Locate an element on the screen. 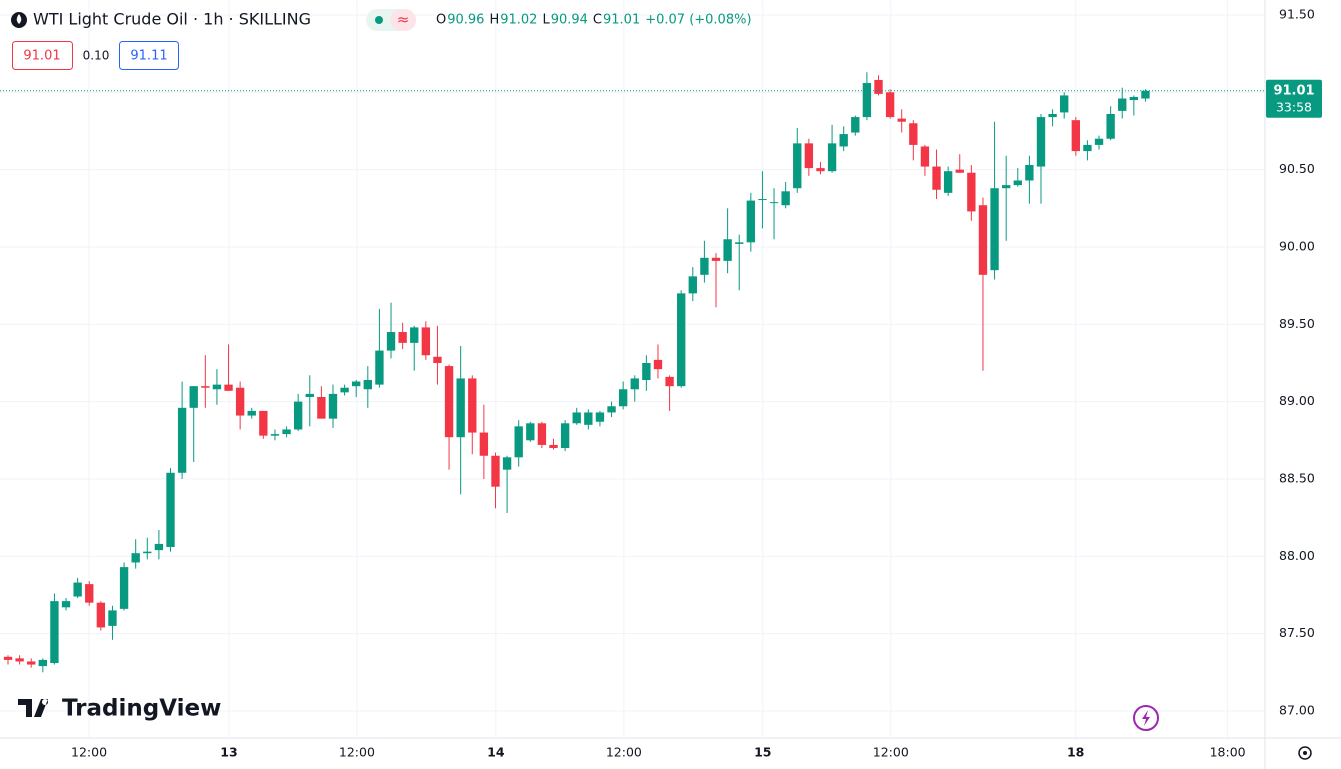  settings-button is located at coordinates (1305, 753).